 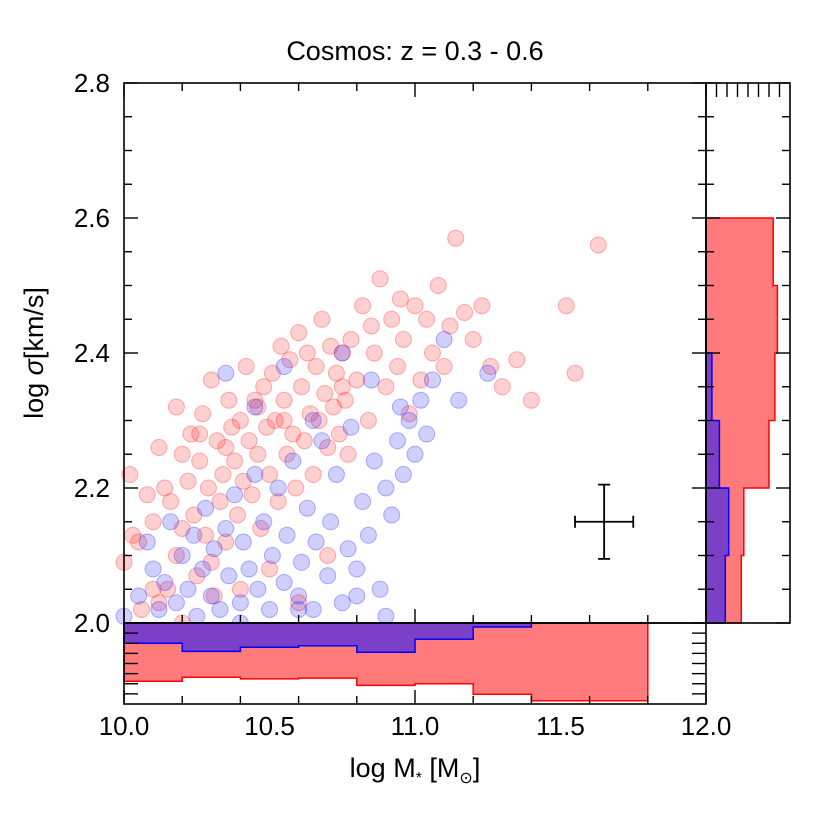 What do you see at coordinates (560, 726) in the screenshot?
I see `x-tick-label: 11.5` at bounding box center [560, 726].